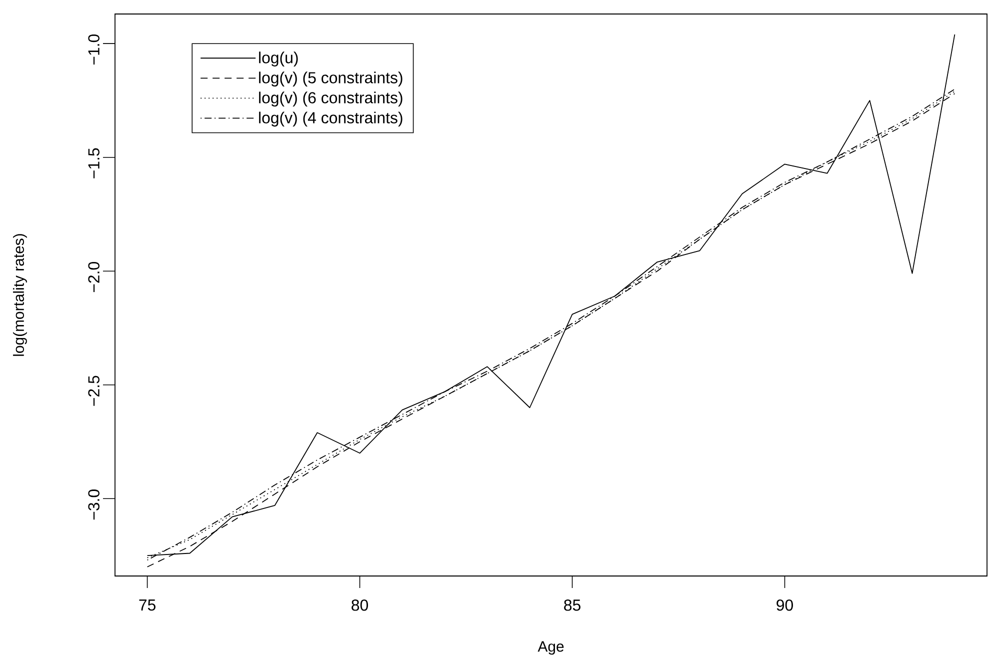 Image resolution: width=992 pixels, height=662 pixels. I want to click on x-axis-title: Age, so click(551, 648).